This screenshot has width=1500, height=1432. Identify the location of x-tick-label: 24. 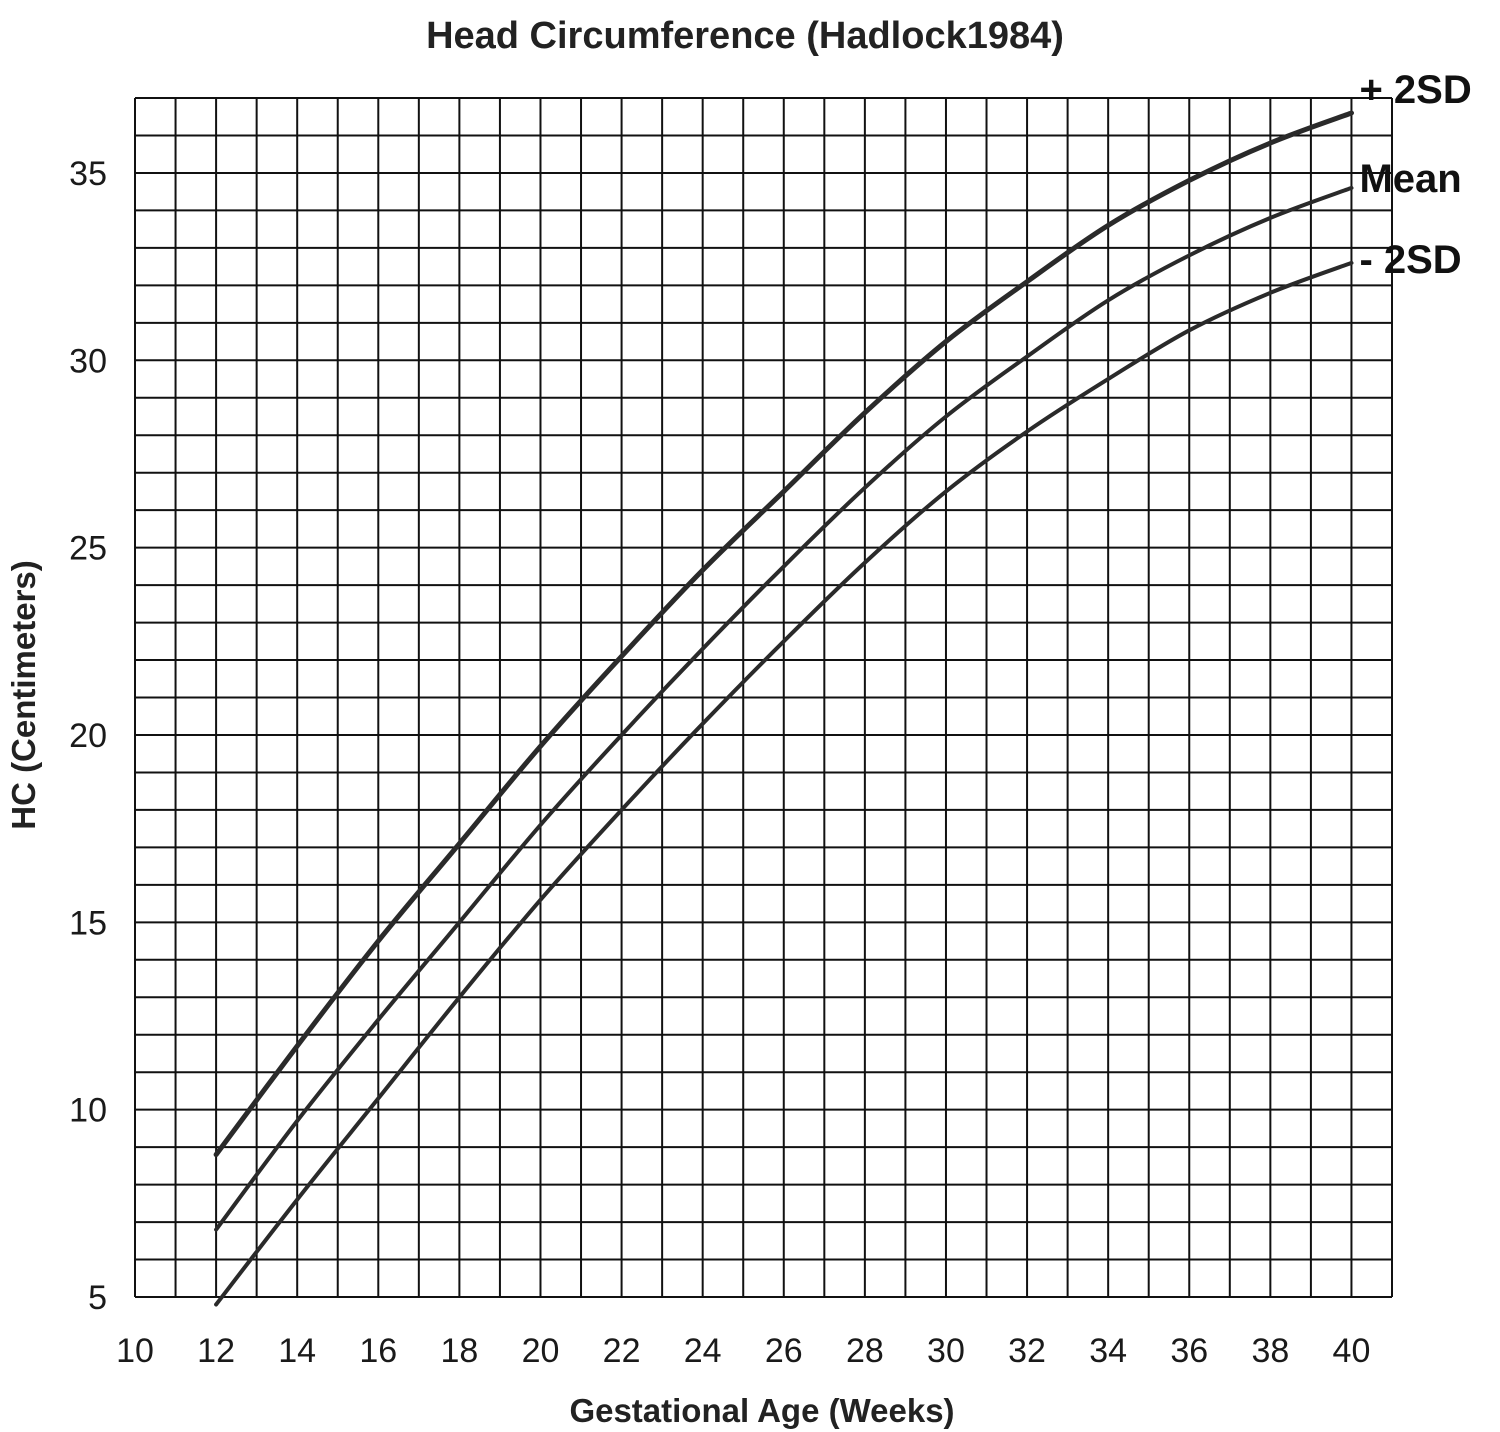
(703, 1351).